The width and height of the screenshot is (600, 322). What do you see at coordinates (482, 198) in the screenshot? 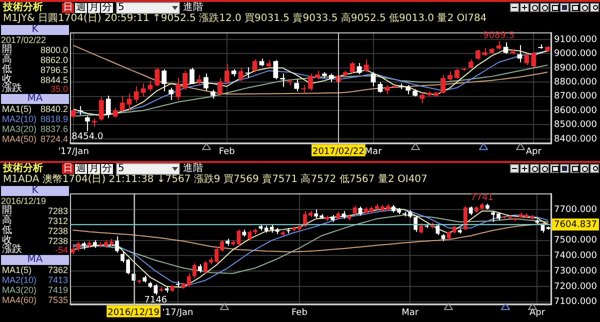
I see `annotation: 7741` at bounding box center [482, 198].